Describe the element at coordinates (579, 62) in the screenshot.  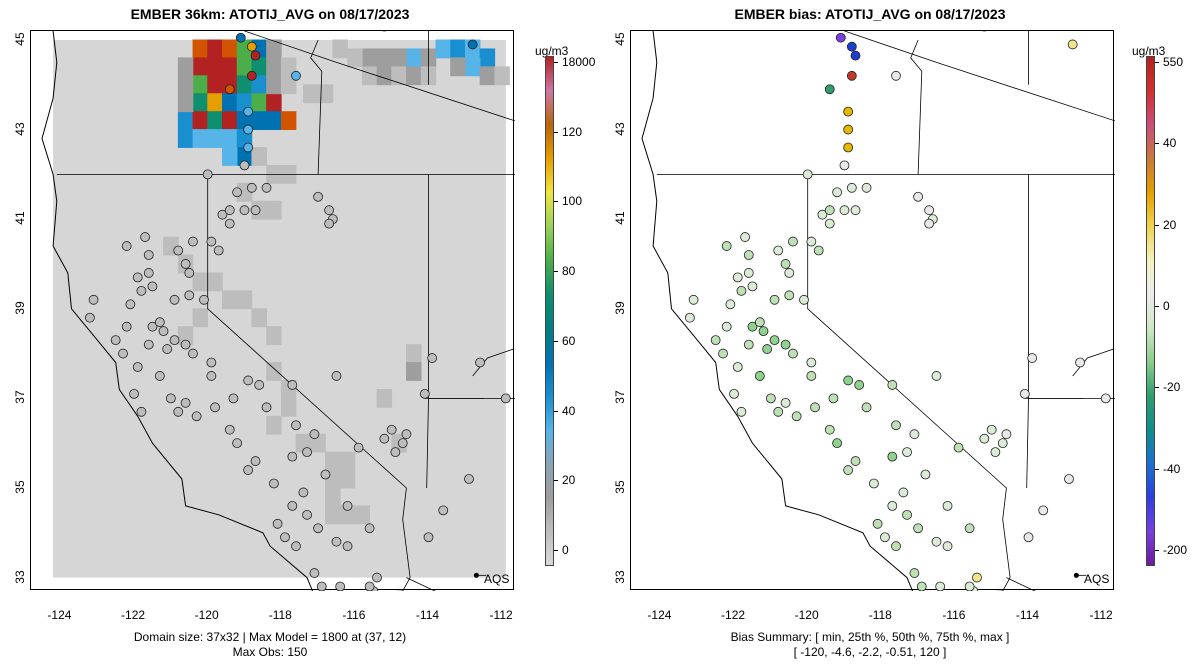
I see `colorbar-label: 18000` at that location.